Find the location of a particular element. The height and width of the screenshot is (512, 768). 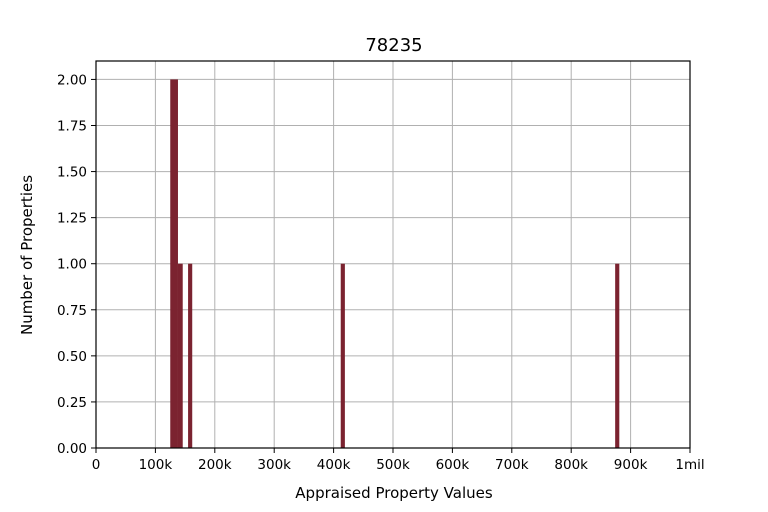

x-tick-label: 400k is located at coordinates (334, 465).